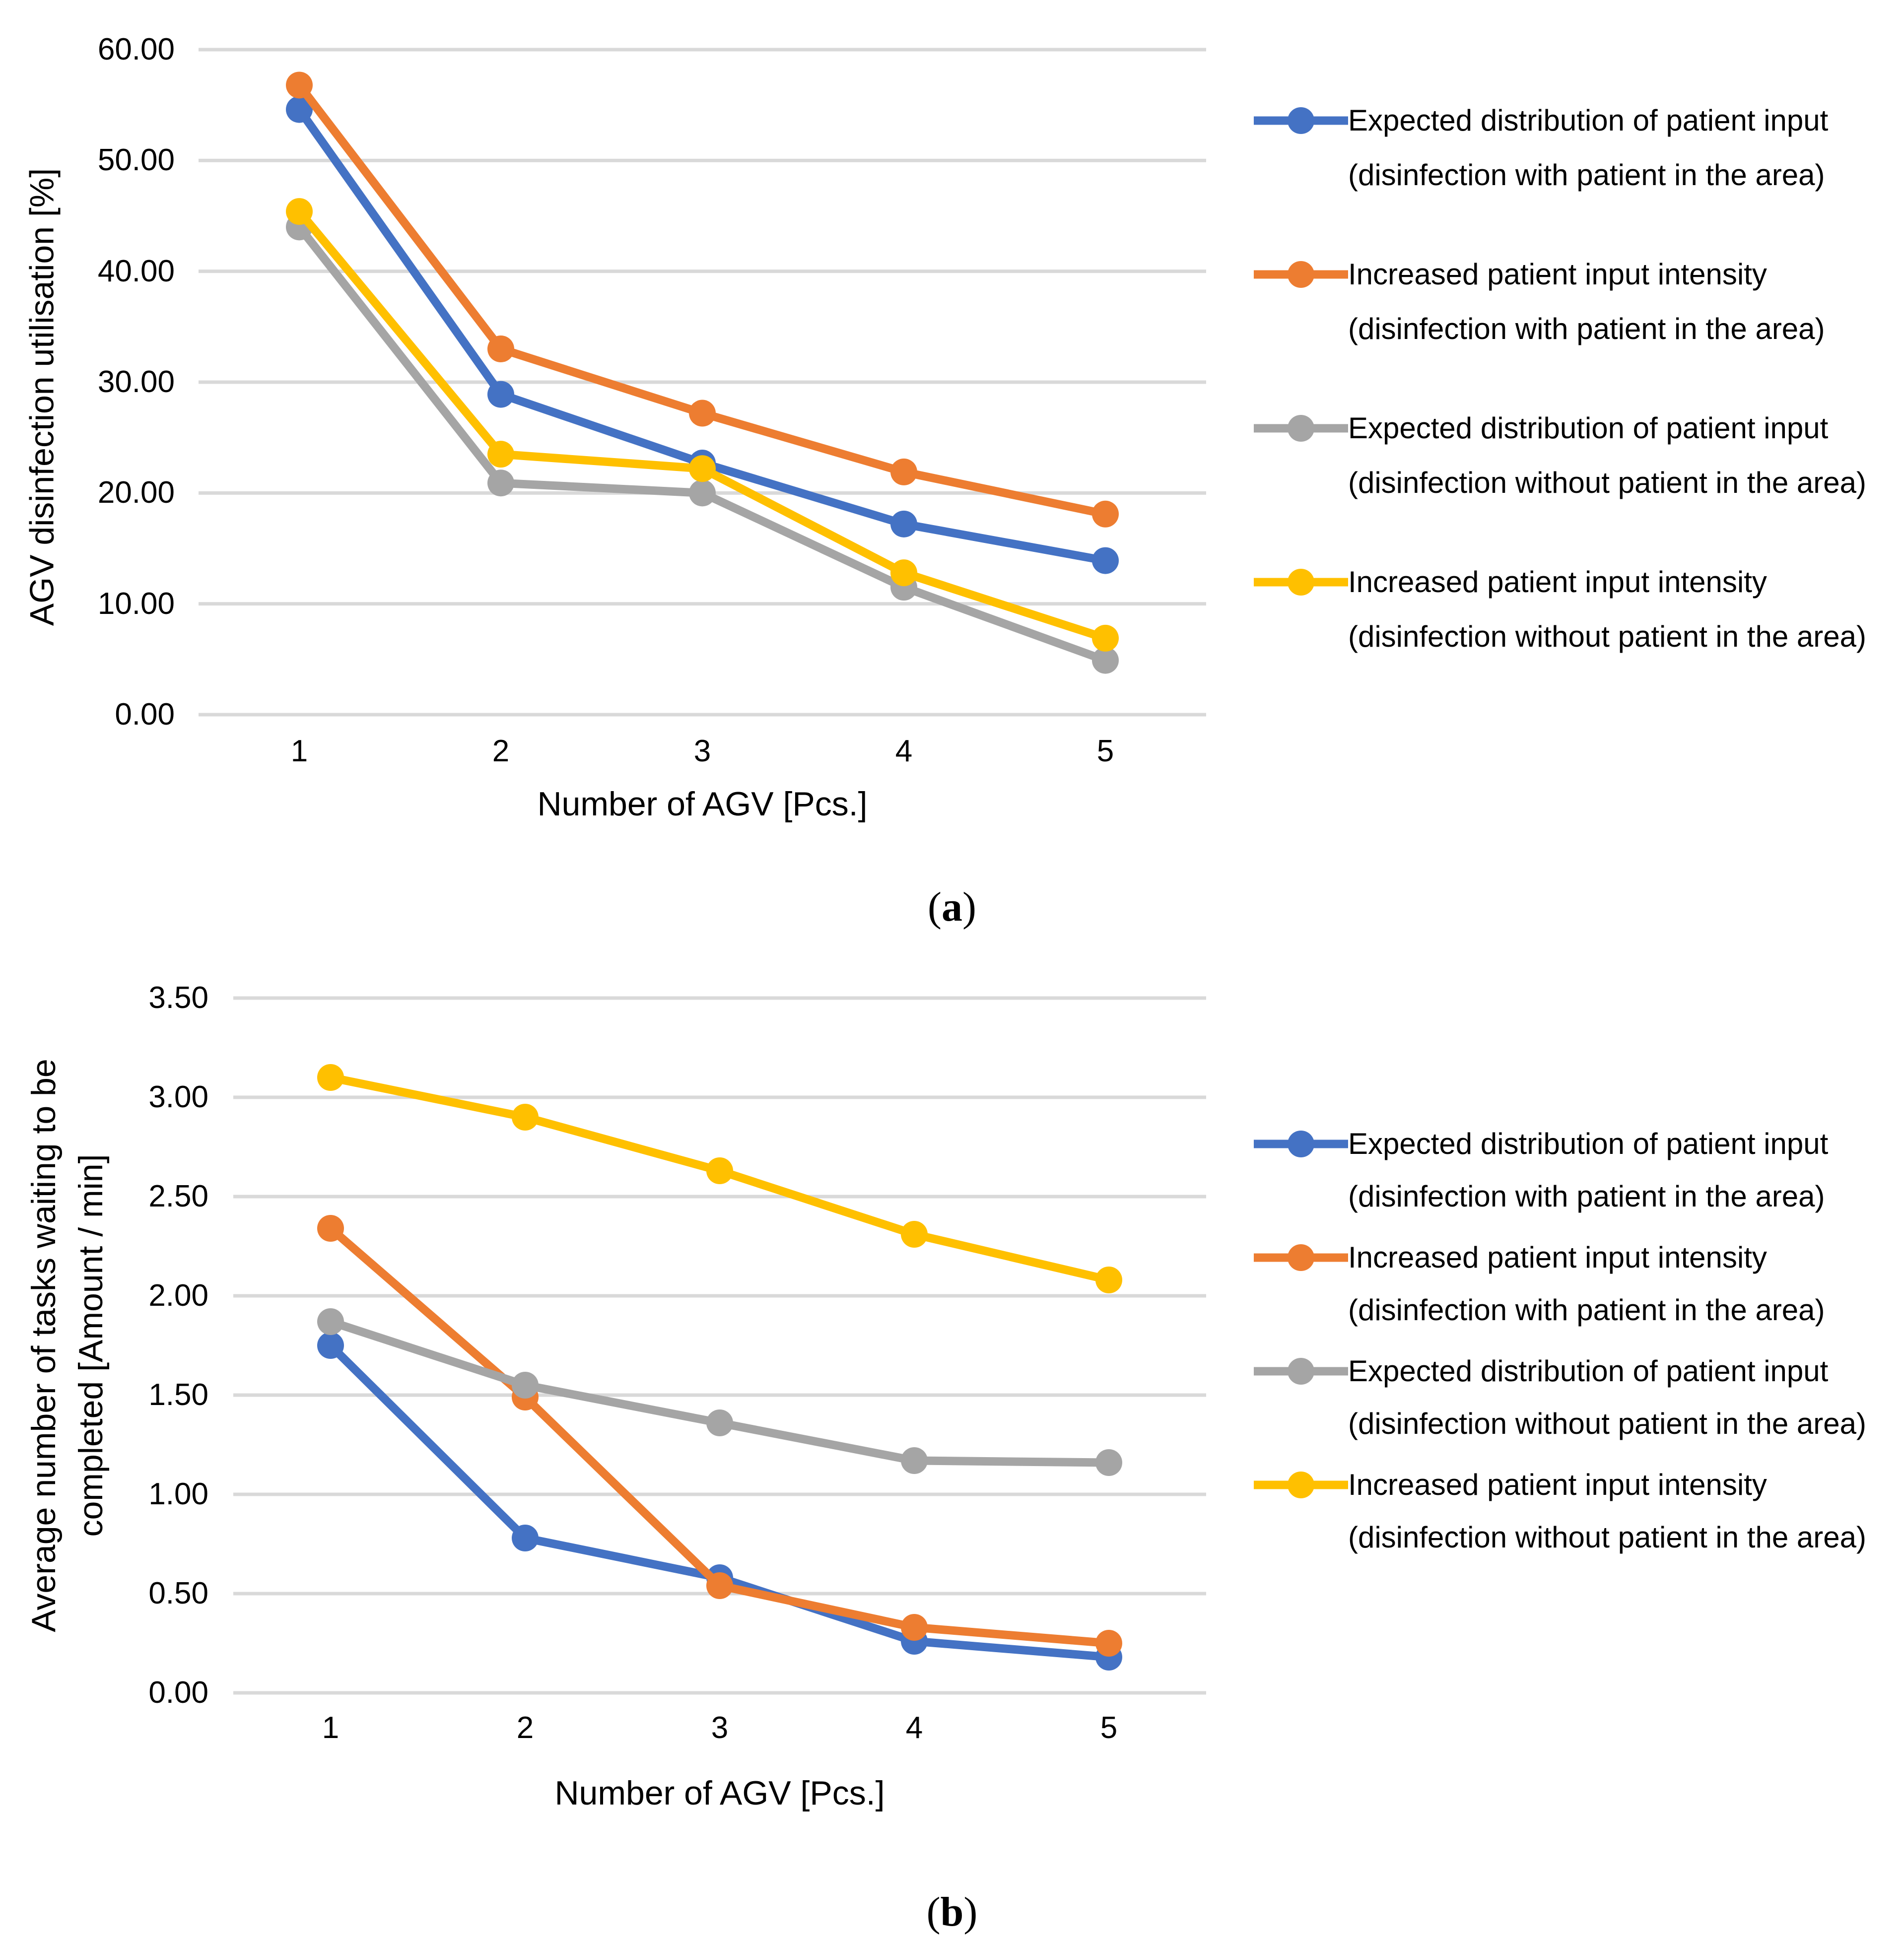 This screenshot has height=1943, width=1904. What do you see at coordinates (970, 1912) in the screenshot?
I see `caption-b-close-paren: )` at bounding box center [970, 1912].